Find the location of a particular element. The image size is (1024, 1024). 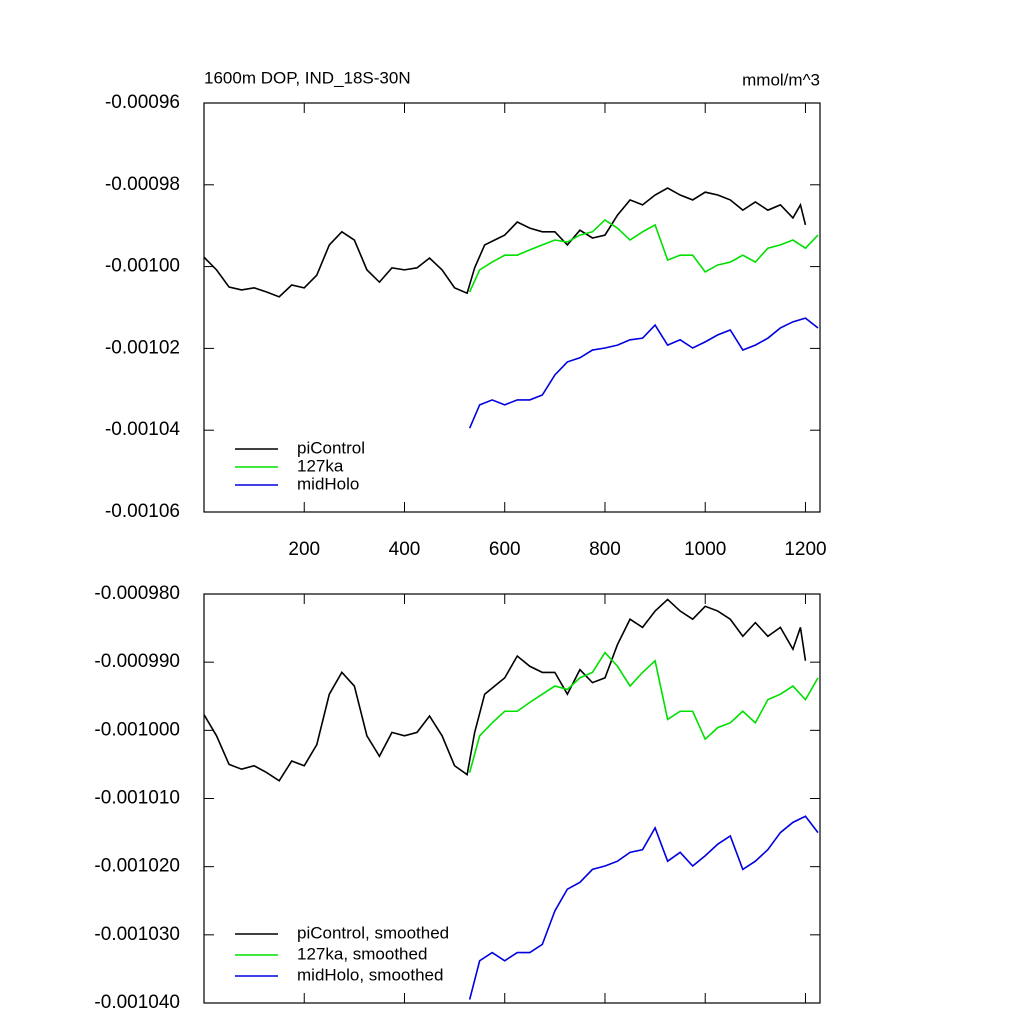

units-label: mmol/m^3 is located at coordinates (781, 79).